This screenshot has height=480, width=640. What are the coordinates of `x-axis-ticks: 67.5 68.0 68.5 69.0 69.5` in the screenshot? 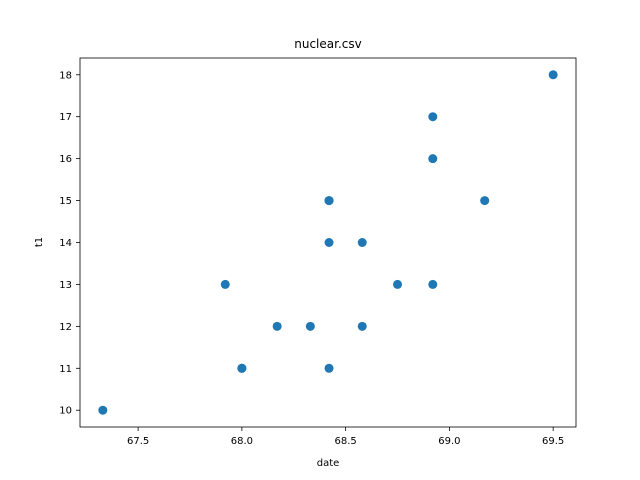 It's located at (345, 437).